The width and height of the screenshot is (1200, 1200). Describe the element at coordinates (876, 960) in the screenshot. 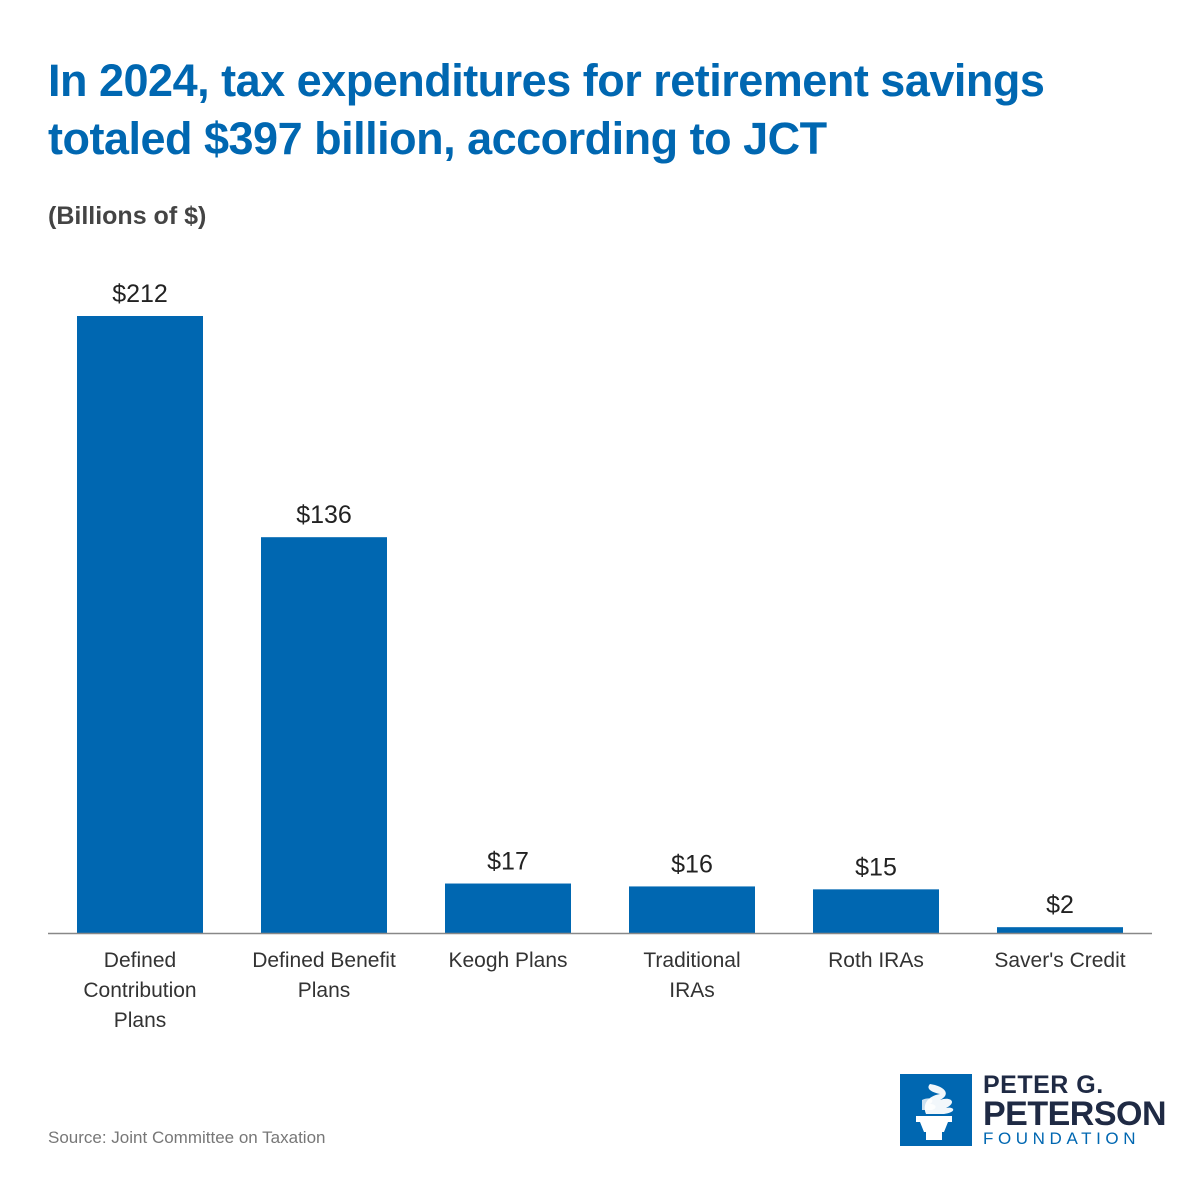

I see `category-label-4: Roth IRAs` at that location.